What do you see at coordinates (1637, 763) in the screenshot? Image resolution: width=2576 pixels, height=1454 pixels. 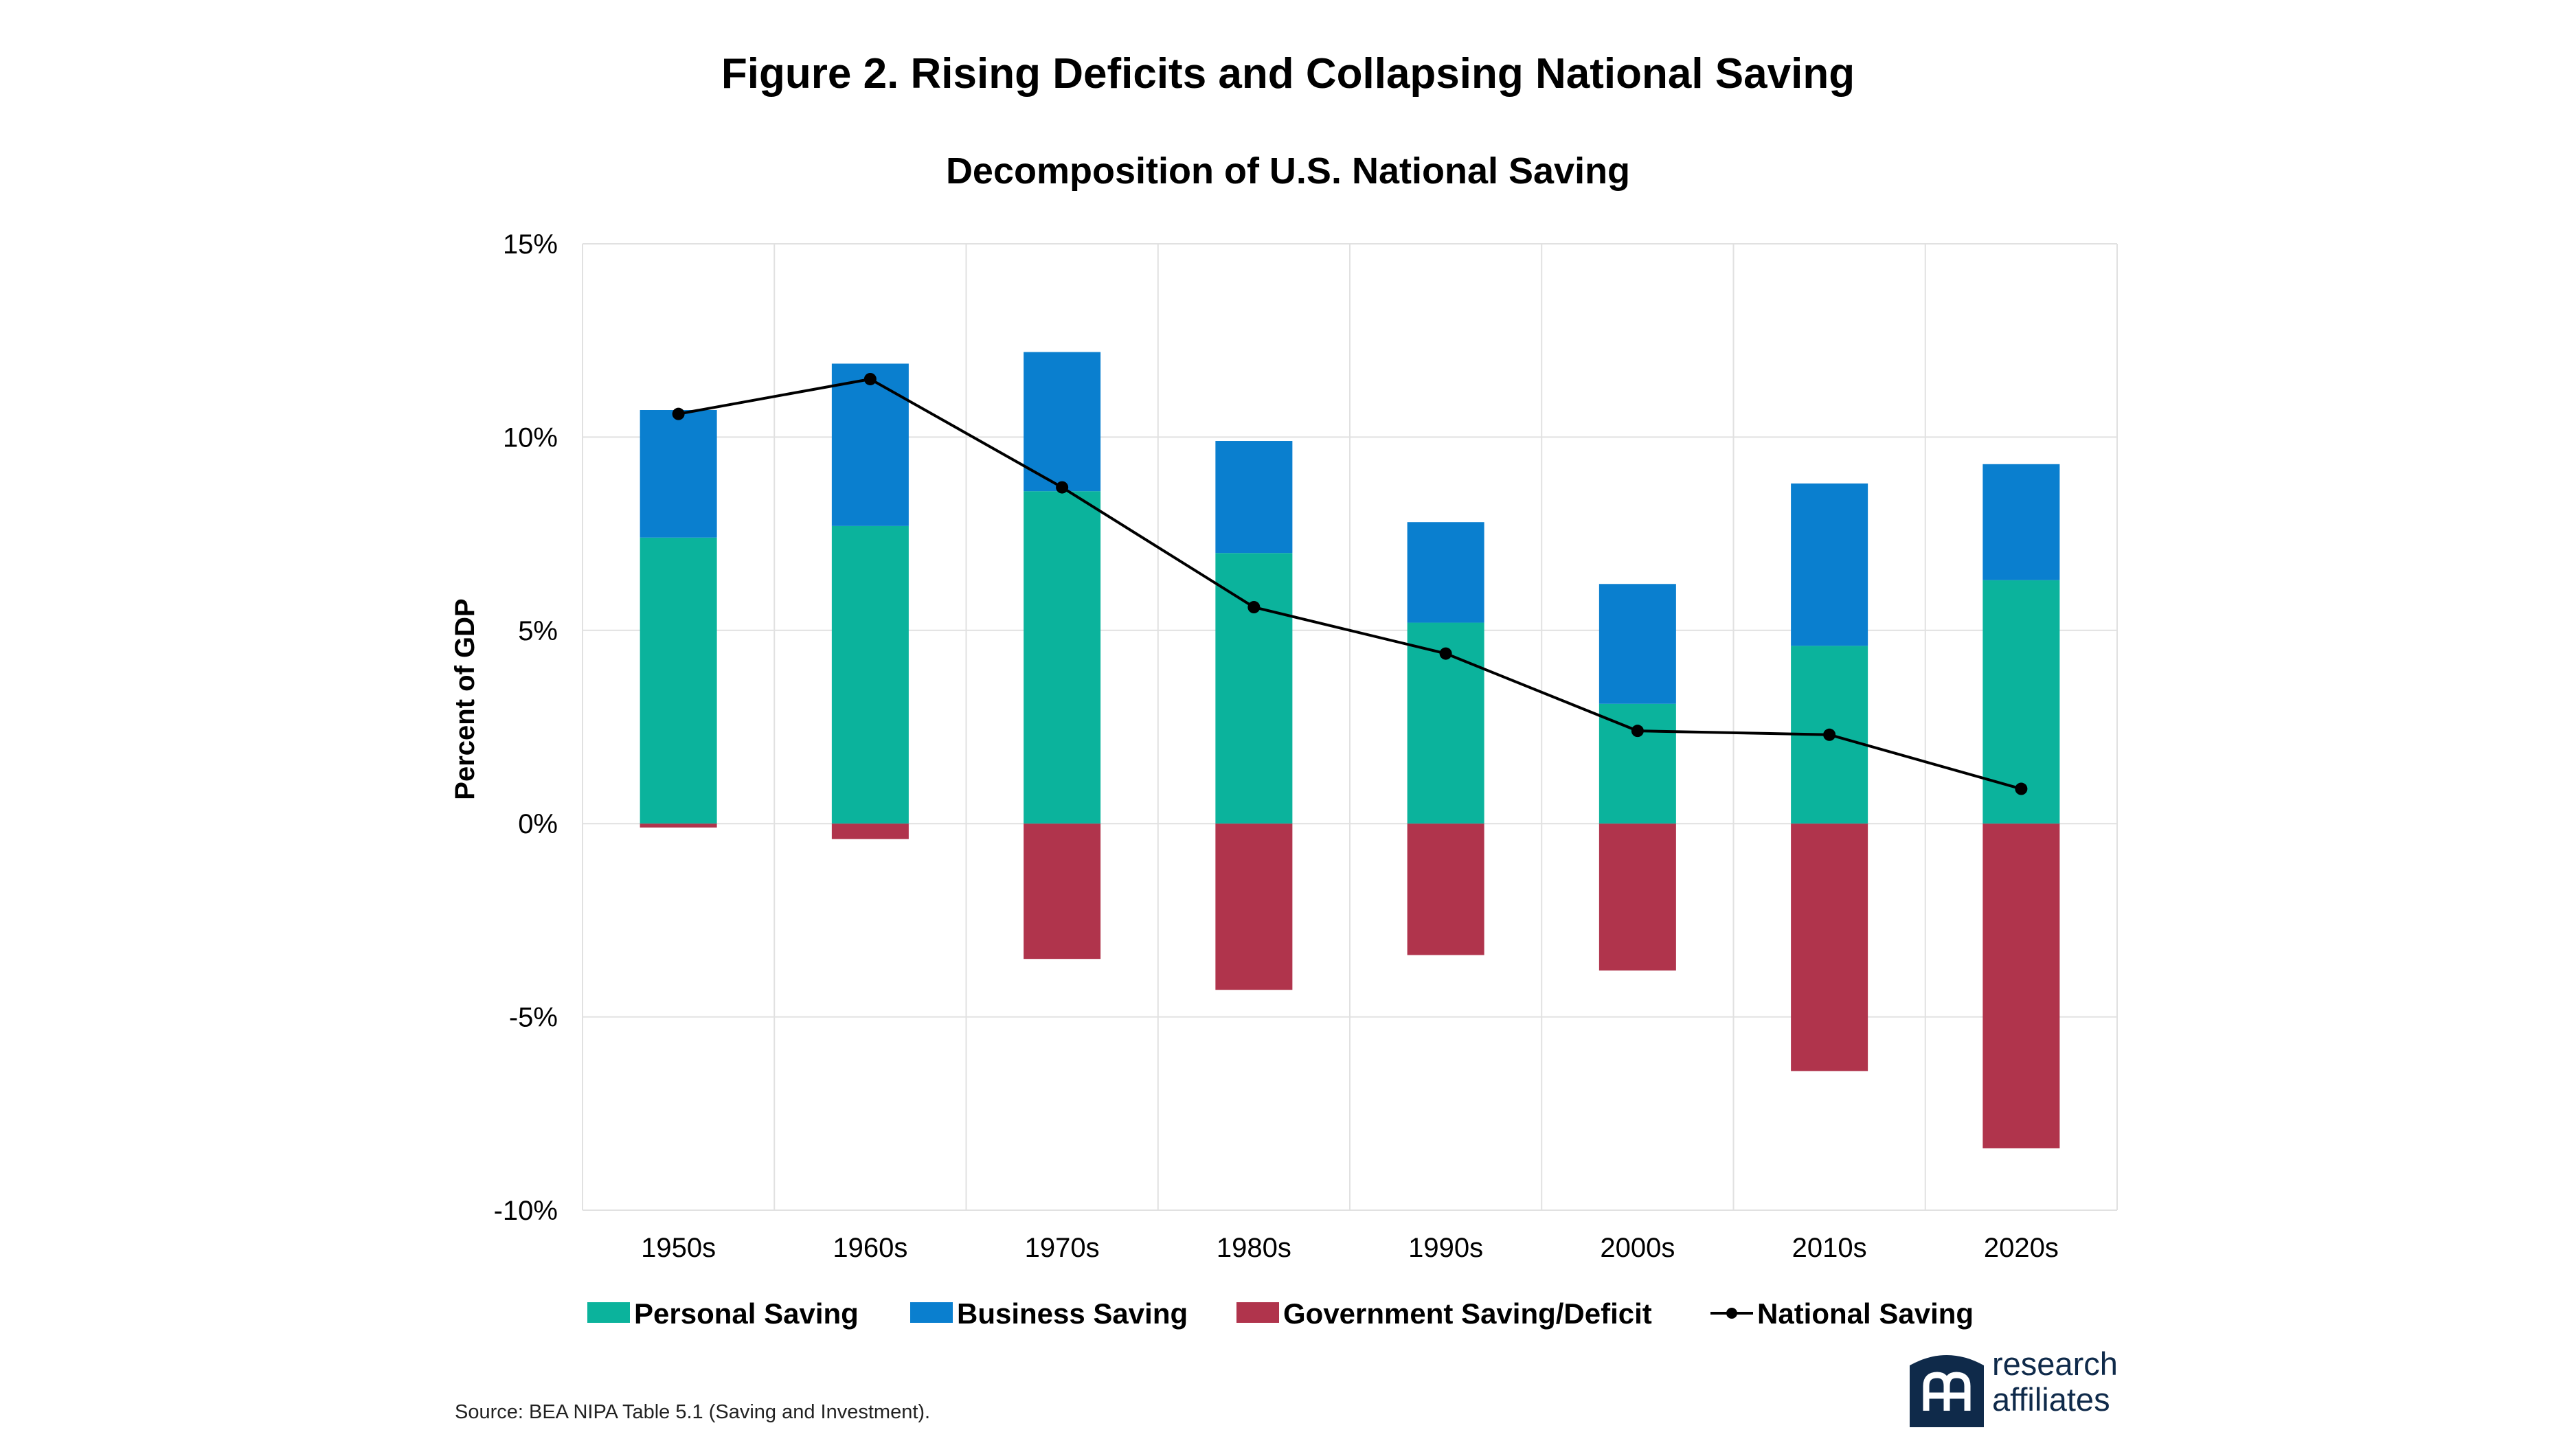 I see `bar-personal-saving-2000s` at bounding box center [1637, 763].